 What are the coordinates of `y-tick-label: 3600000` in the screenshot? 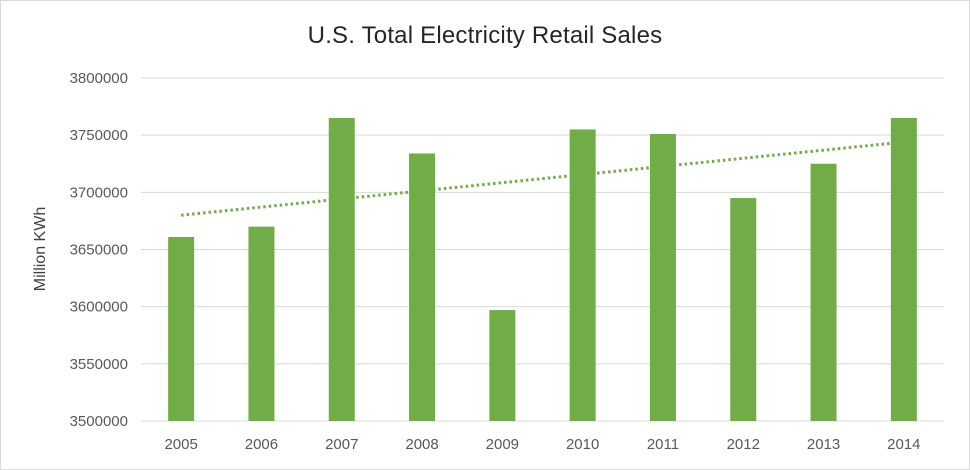 It's located at (99, 307).